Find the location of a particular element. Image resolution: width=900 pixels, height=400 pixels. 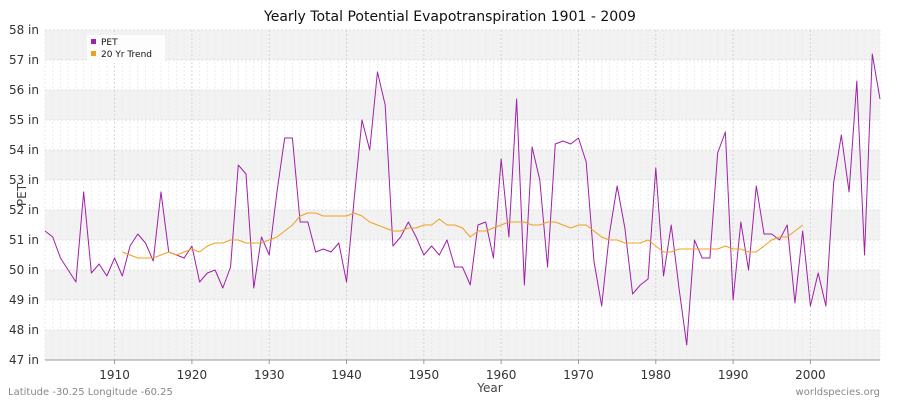

x-tick-label: 1910 is located at coordinates (114, 375).